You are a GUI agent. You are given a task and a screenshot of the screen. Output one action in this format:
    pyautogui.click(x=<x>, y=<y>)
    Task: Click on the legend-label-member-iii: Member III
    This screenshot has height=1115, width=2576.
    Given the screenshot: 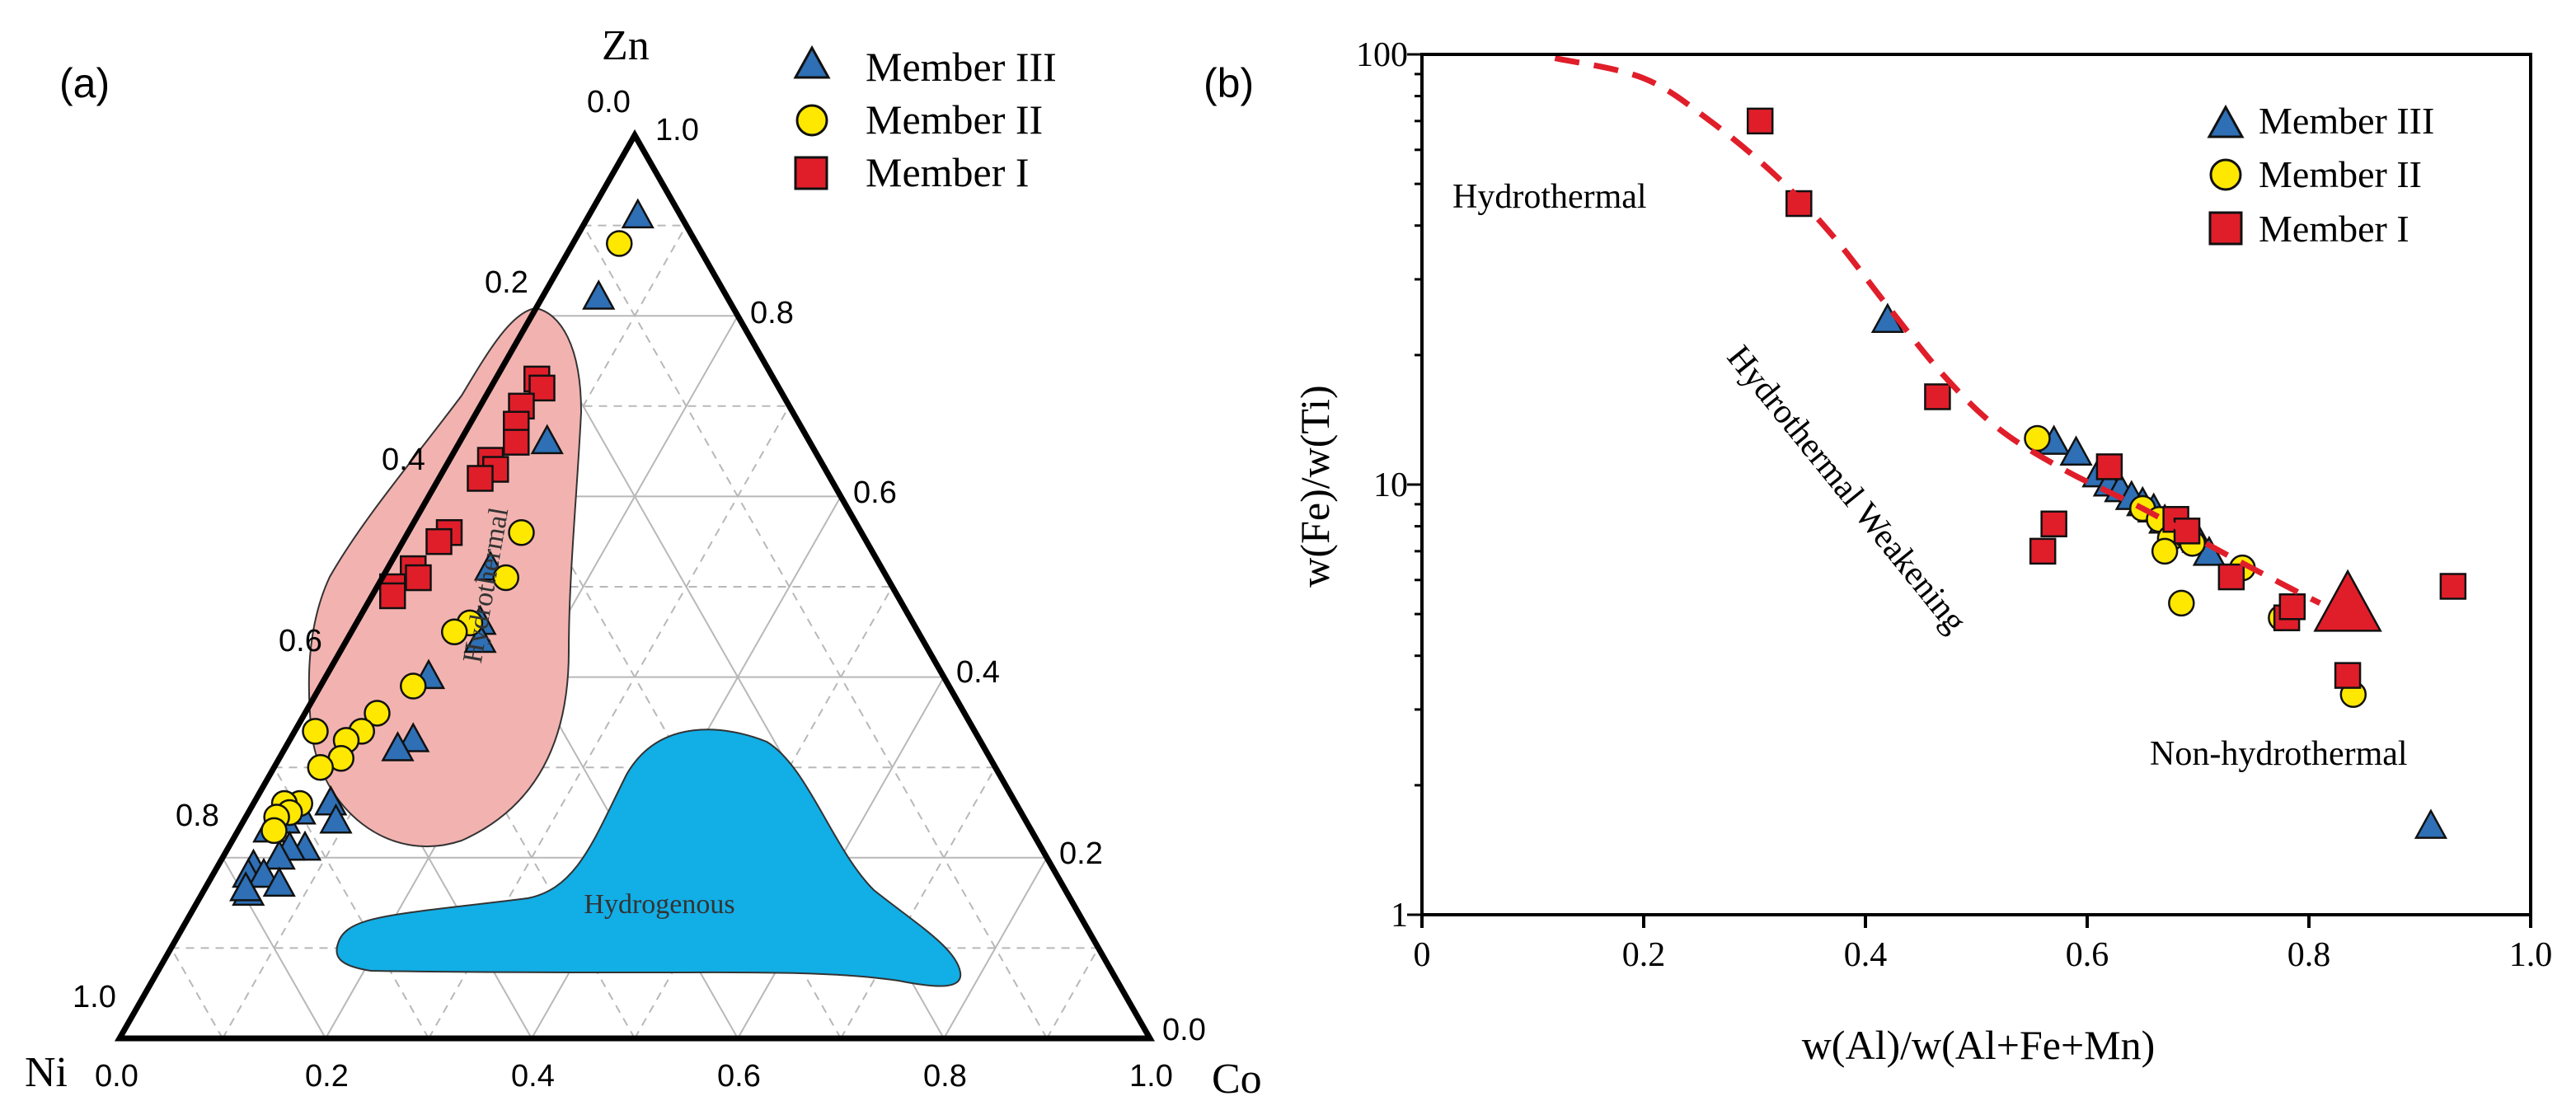 What is the action you would take?
    pyautogui.click(x=962, y=67)
    